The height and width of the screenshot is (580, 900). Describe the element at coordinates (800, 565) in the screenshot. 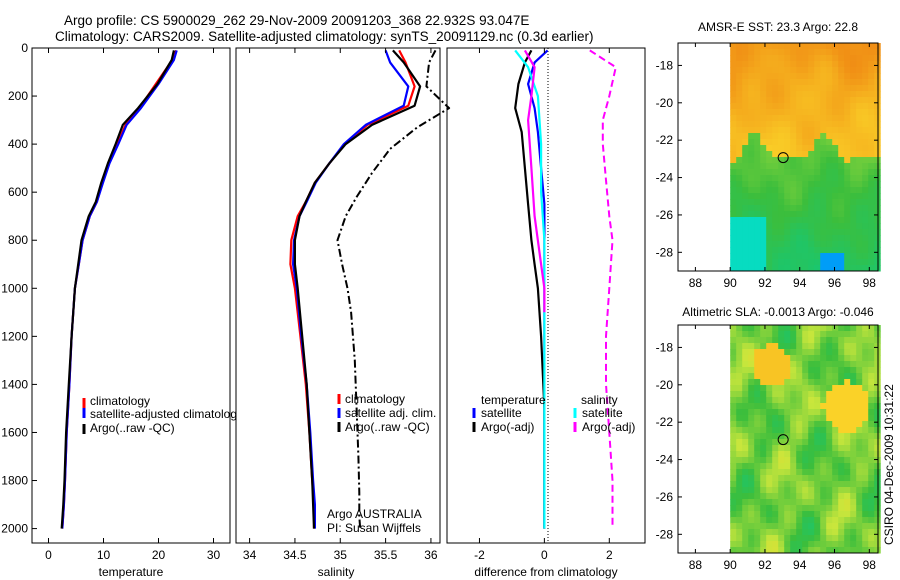

I see `x-tick-label: 94` at that location.